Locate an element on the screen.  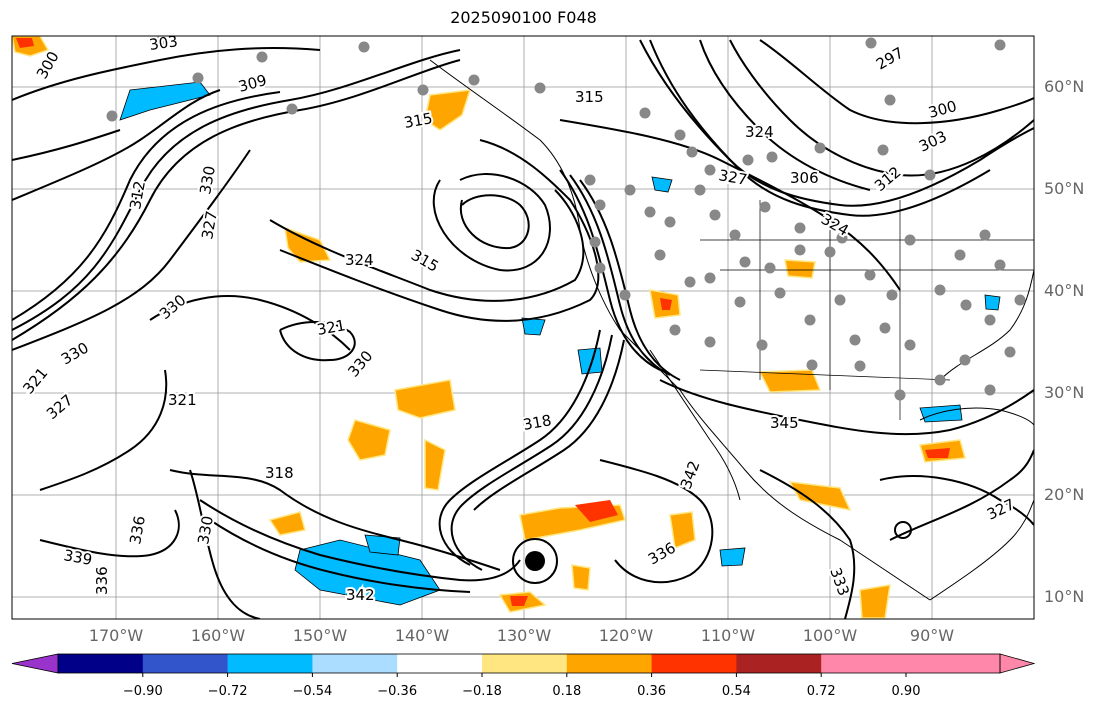
contour-label: 345 is located at coordinates (784, 423).